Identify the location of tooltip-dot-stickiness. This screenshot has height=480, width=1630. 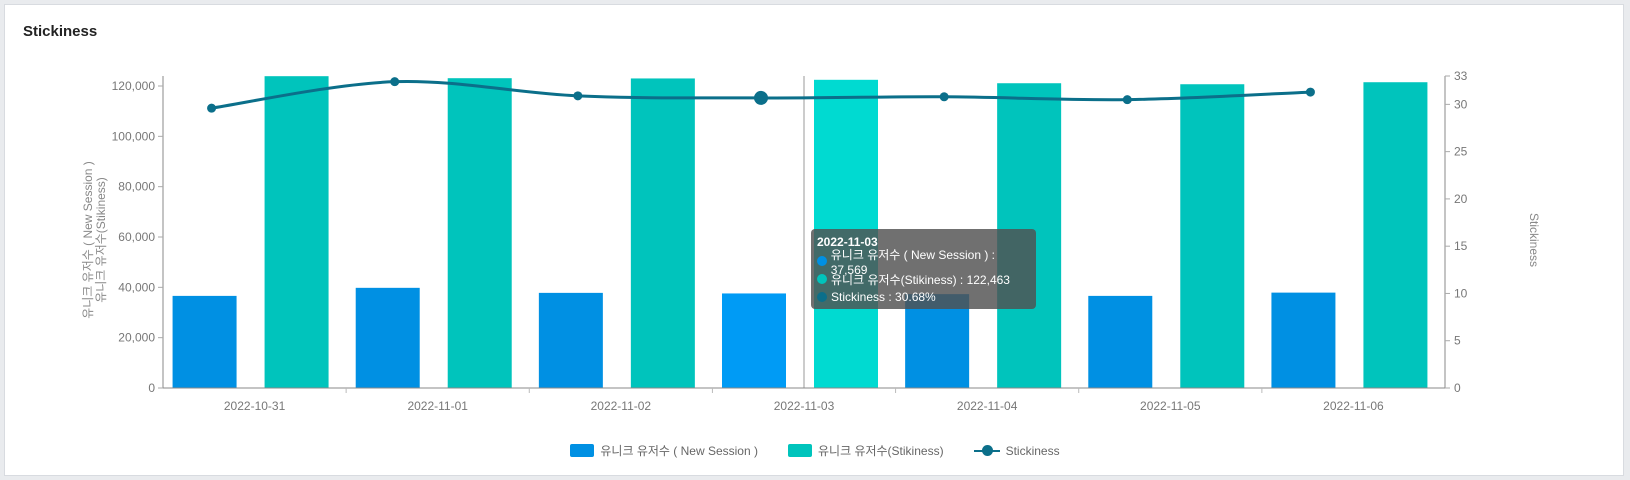
(822, 297).